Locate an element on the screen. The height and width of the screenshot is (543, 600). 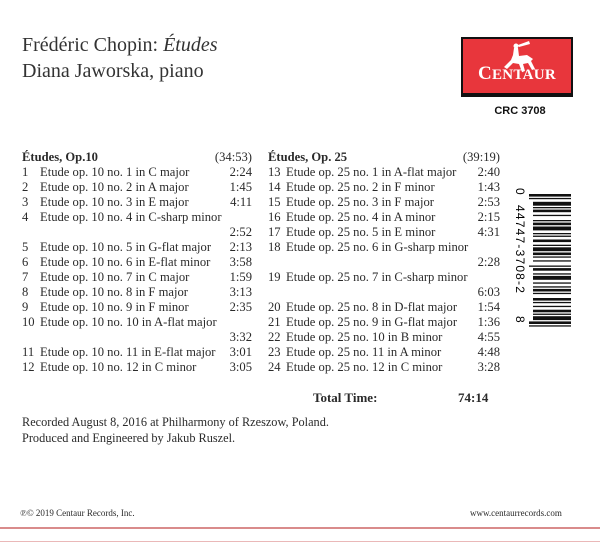
track-title: Etude op. 25 no. 6 in G-sharp minor is located at coordinates (377, 247).